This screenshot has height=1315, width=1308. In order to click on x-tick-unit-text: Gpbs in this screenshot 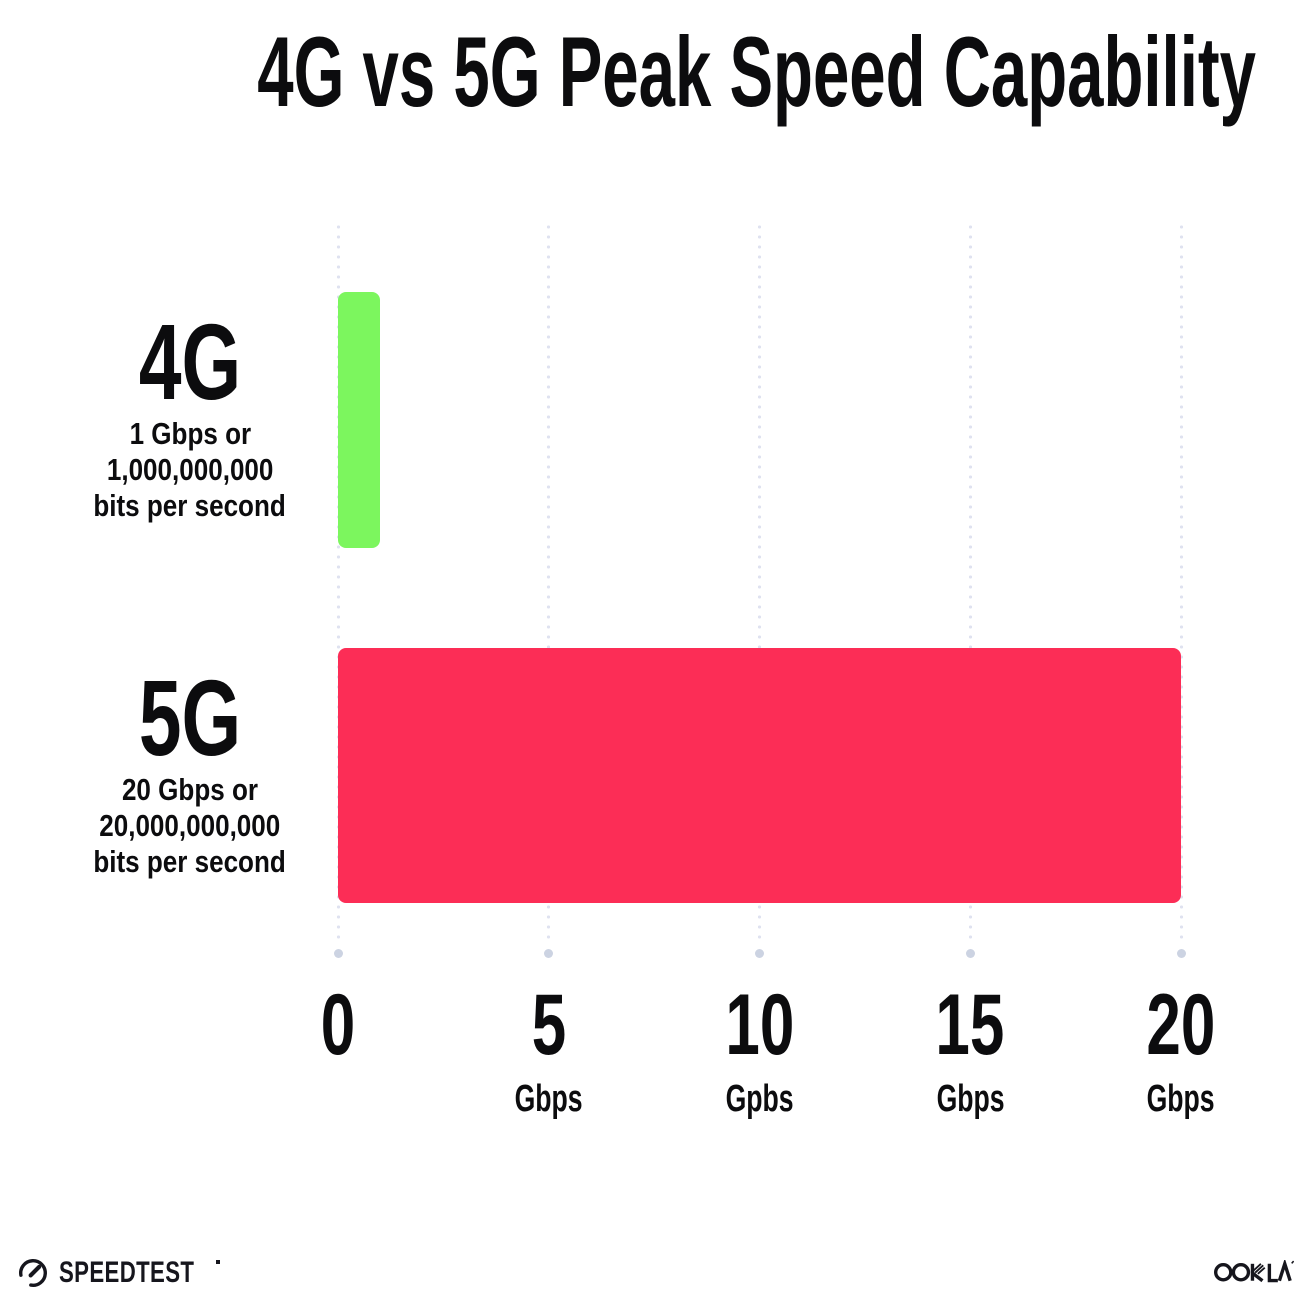, I will do `click(759, 1099)`.